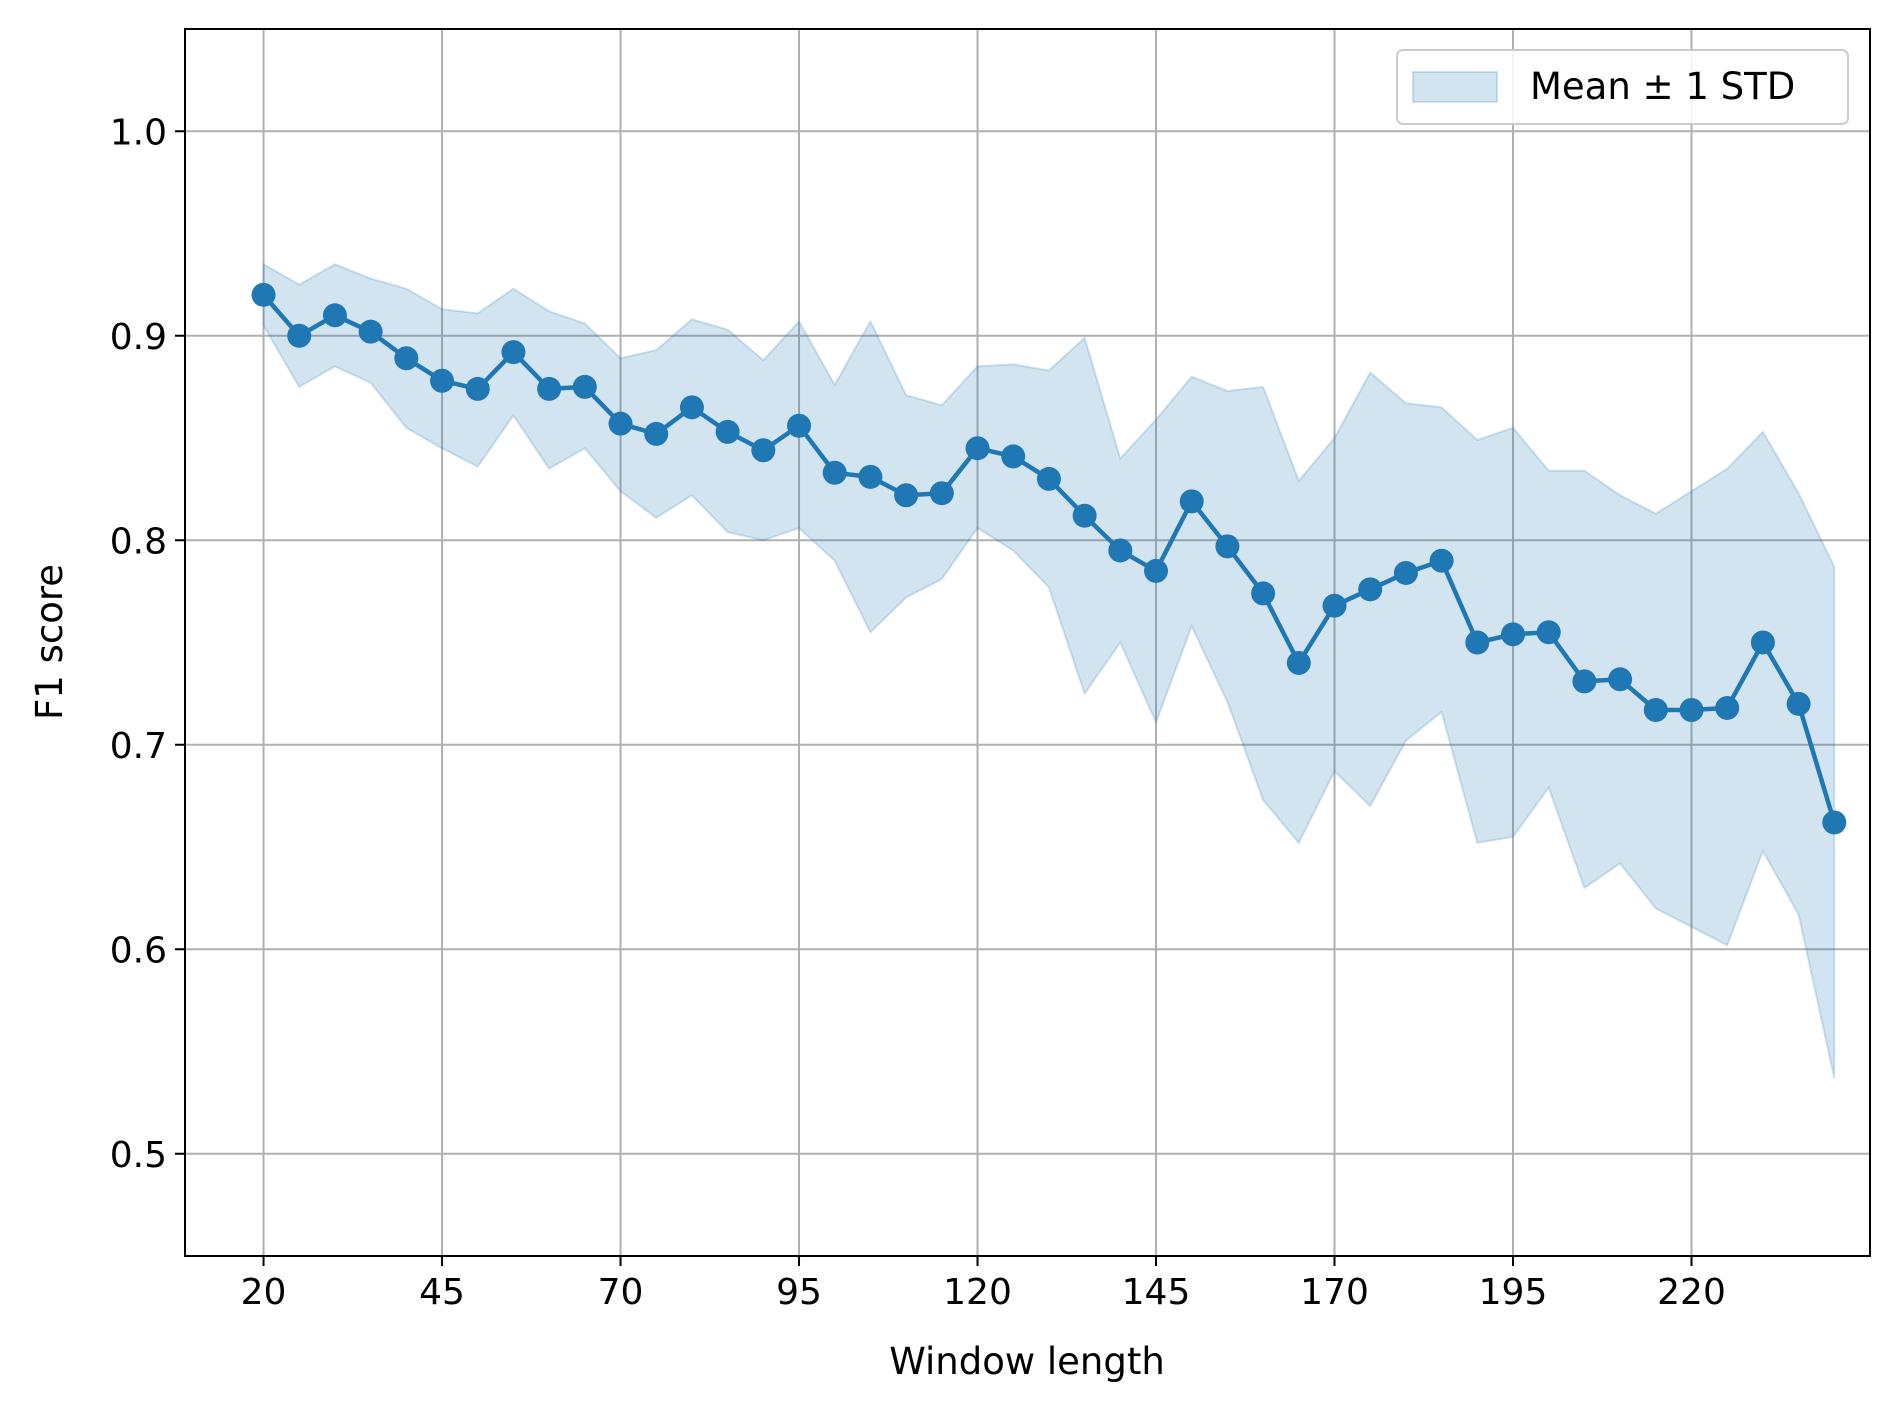 Image resolution: width=1890 pixels, height=1410 pixels. What do you see at coordinates (799, 1292) in the screenshot?
I see `x-tick-label: 95` at bounding box center [799, 1292].